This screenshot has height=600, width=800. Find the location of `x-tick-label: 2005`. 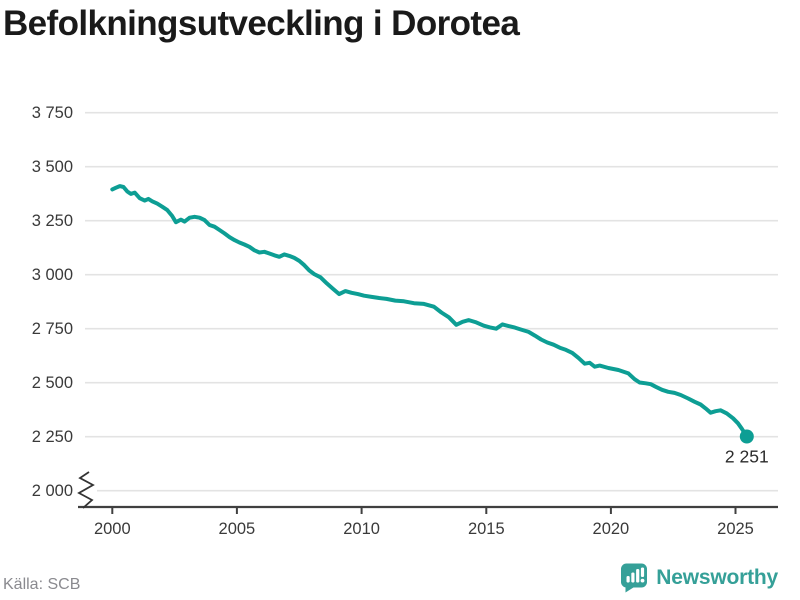

x-tick-label: 2005 is located at coordinates (237, 529).